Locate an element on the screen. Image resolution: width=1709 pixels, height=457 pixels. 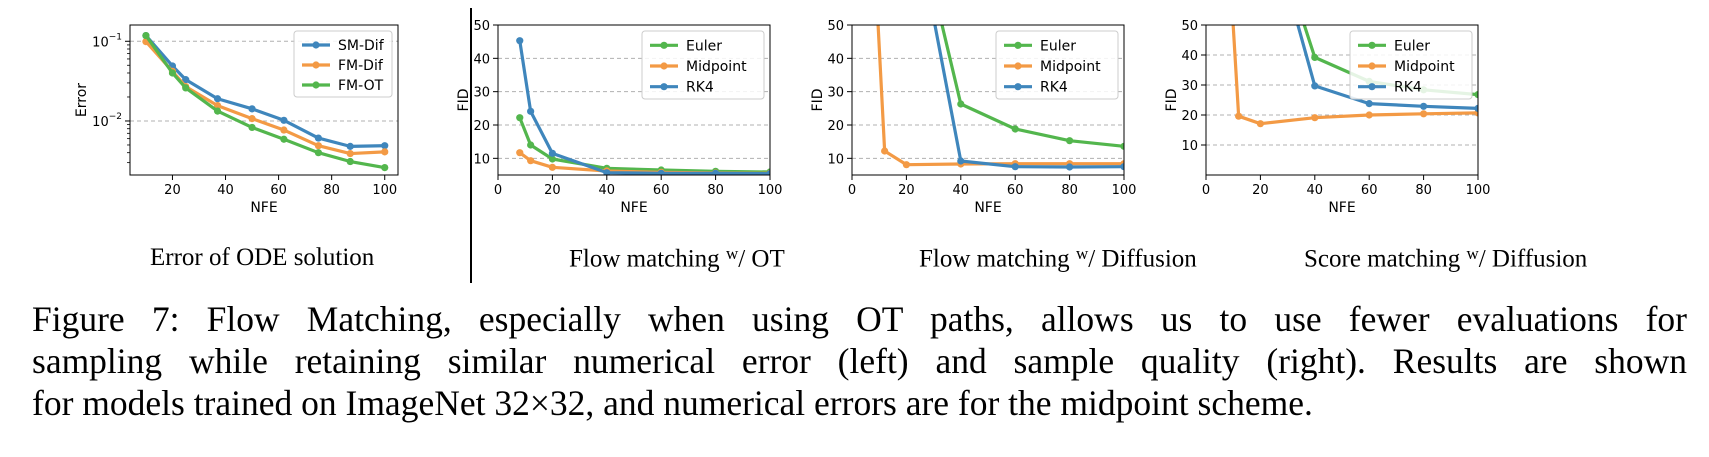
y-tick-label: 10⁻² is located at coordinates (107, 121).